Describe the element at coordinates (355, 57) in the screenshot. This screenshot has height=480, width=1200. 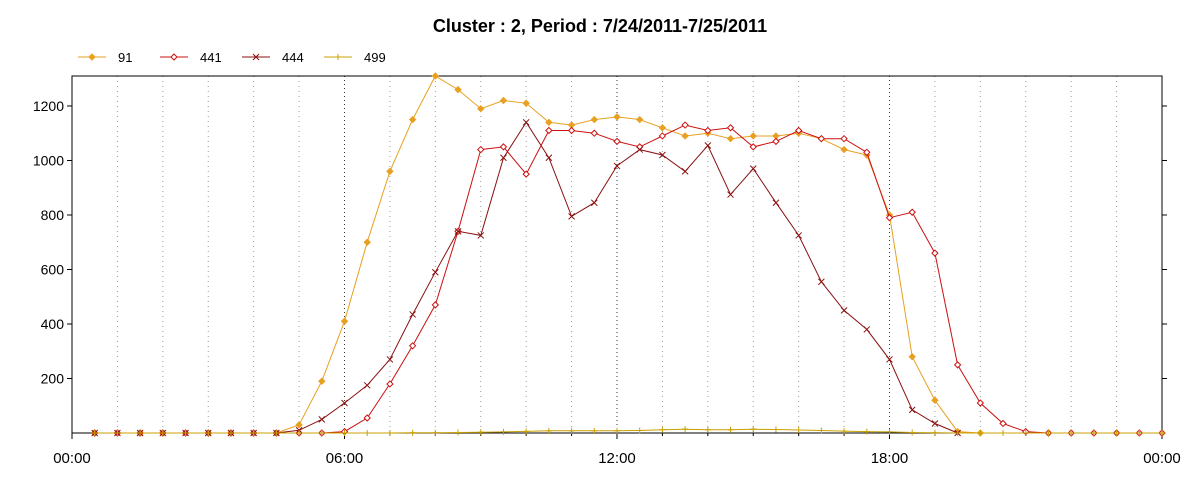
I see `legend-item-499: 499` at that location.